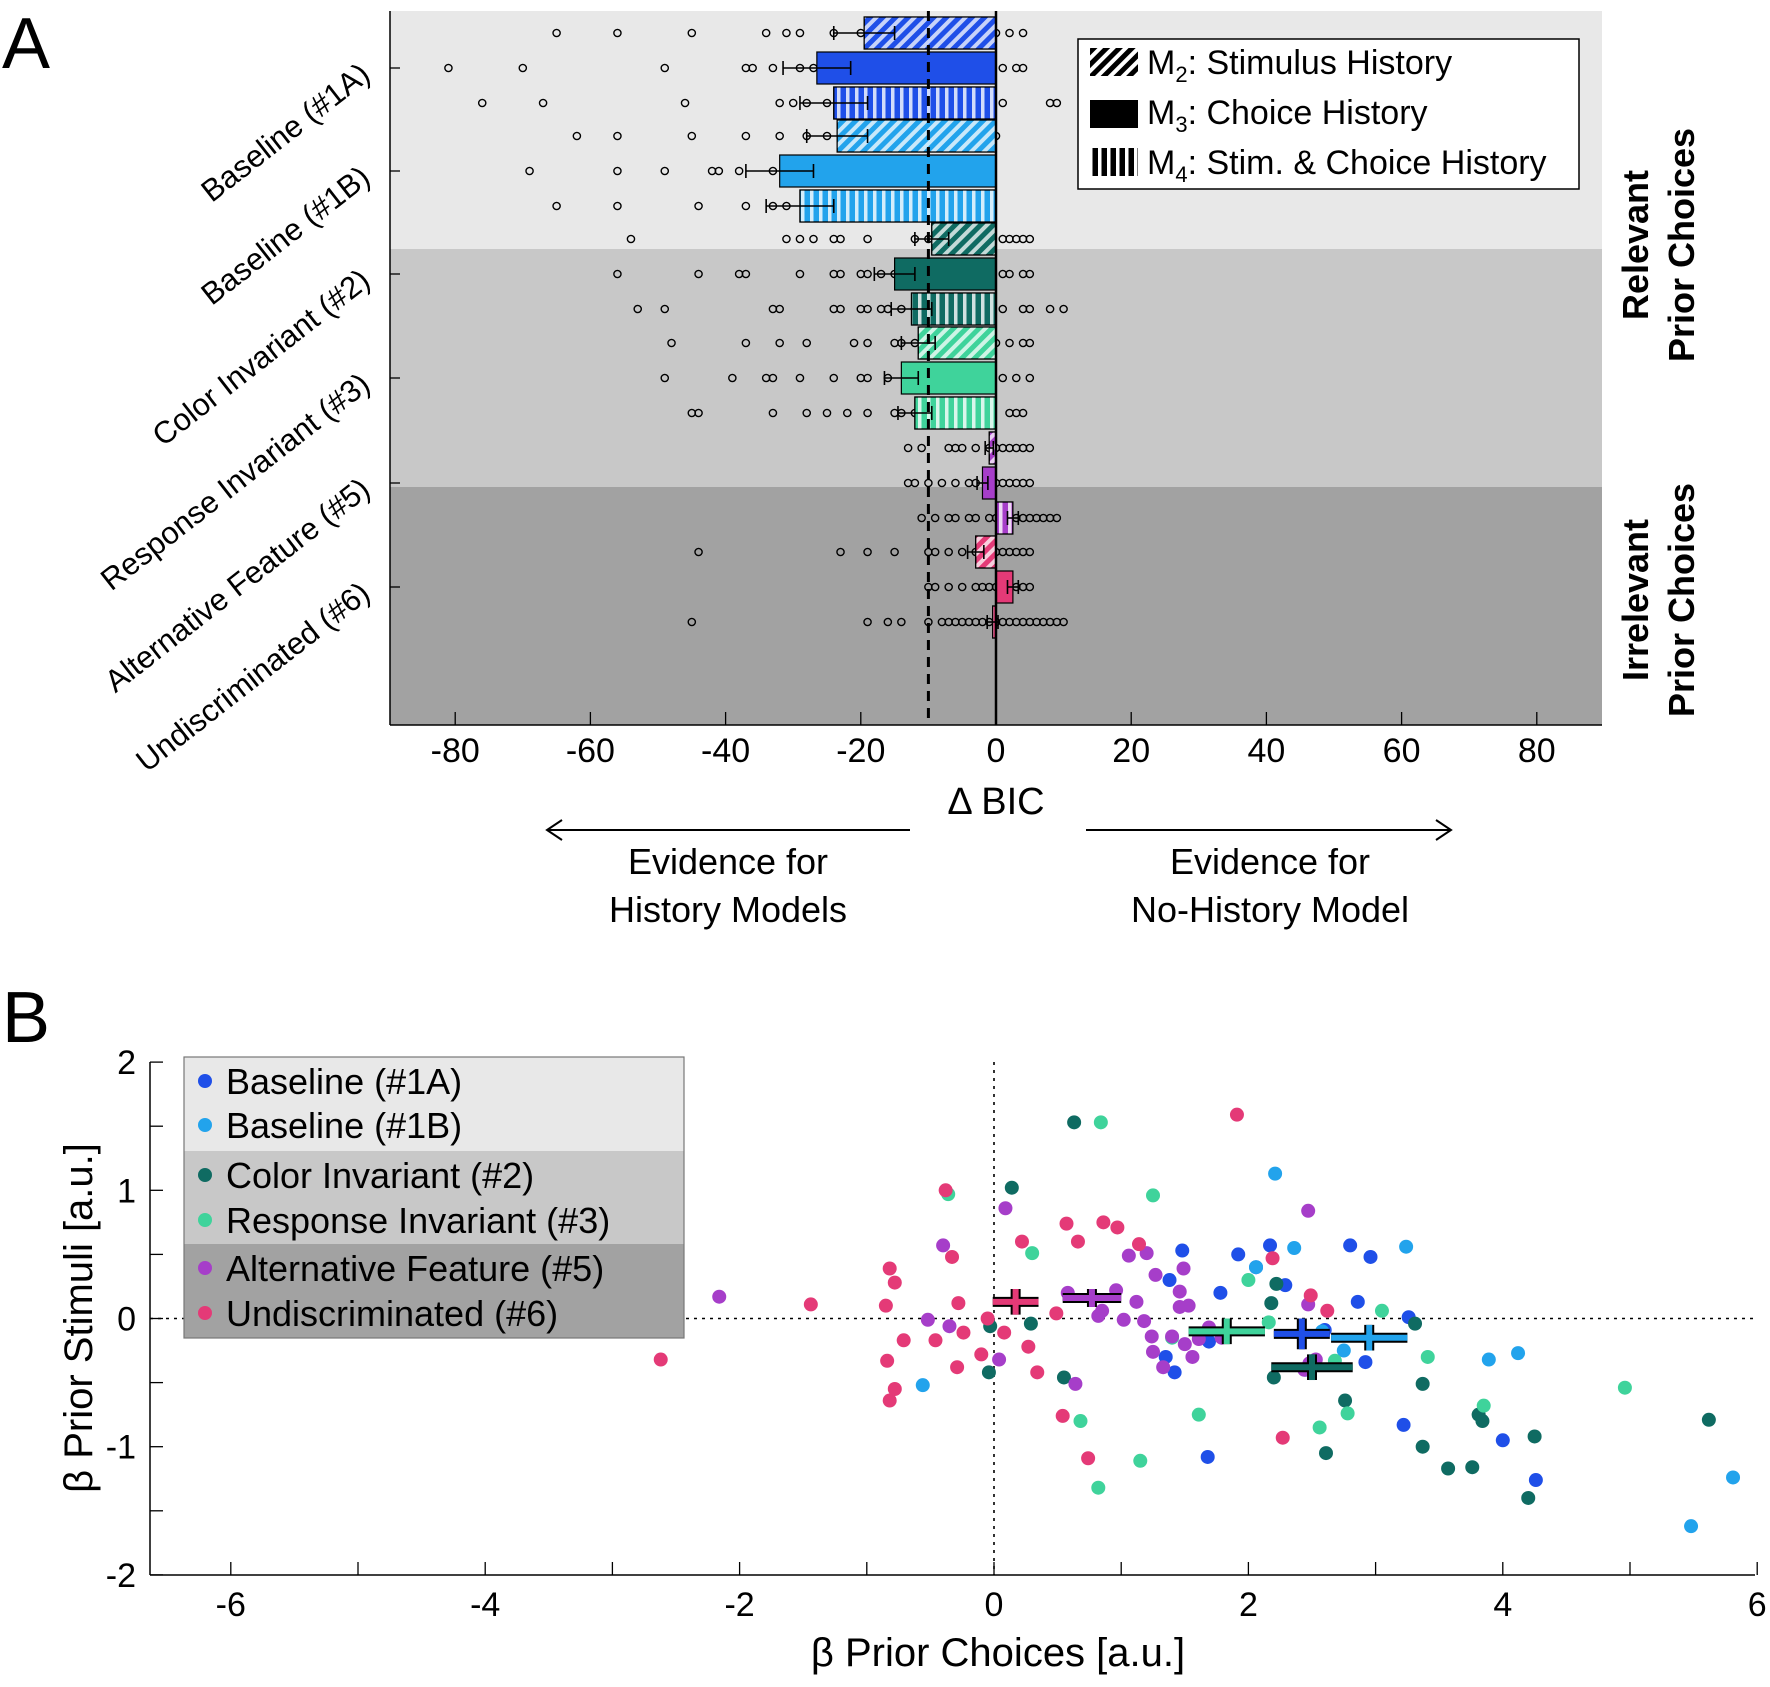 The height and width of the screenshot is (1687, 1770). What do you see at coordinates (1681, 600) in the screenshot?
I see `group-label-irrelevant-line2: Prior Choices` at bounding box center [1681, 600].